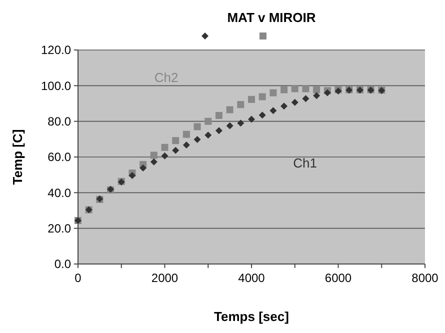  Describe the element at coordinates (78, 278) in the screenshot. I see `x-tick-label: 0` at that location.